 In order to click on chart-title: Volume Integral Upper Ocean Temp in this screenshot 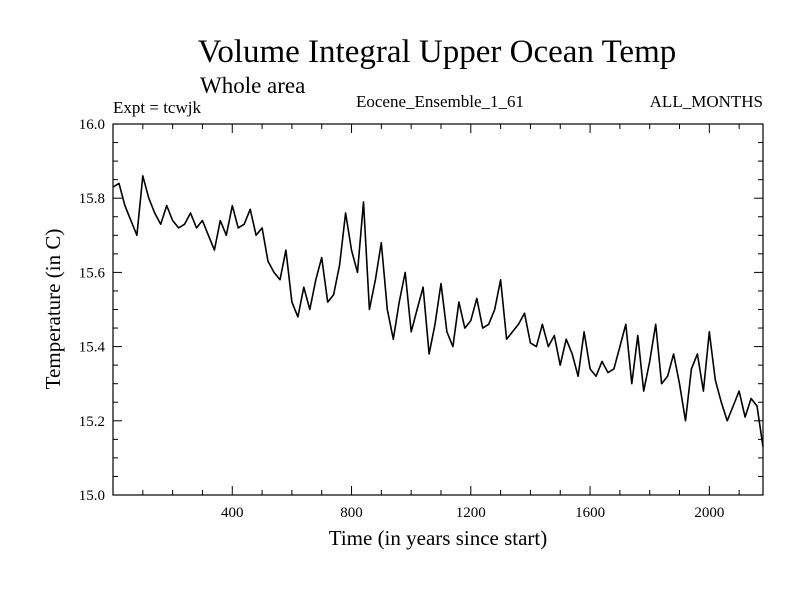, I will do `click(437, 52)`.